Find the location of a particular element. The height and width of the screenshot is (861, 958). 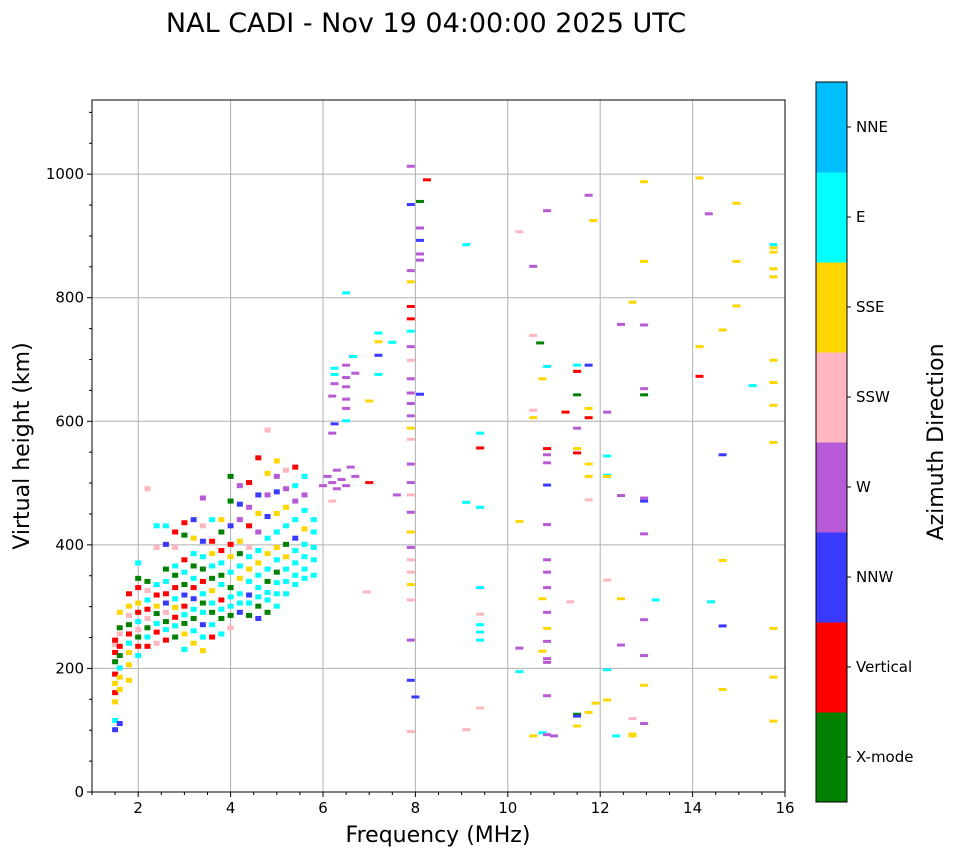

x-tick-label: 6 is located at coordinates (323, 808).